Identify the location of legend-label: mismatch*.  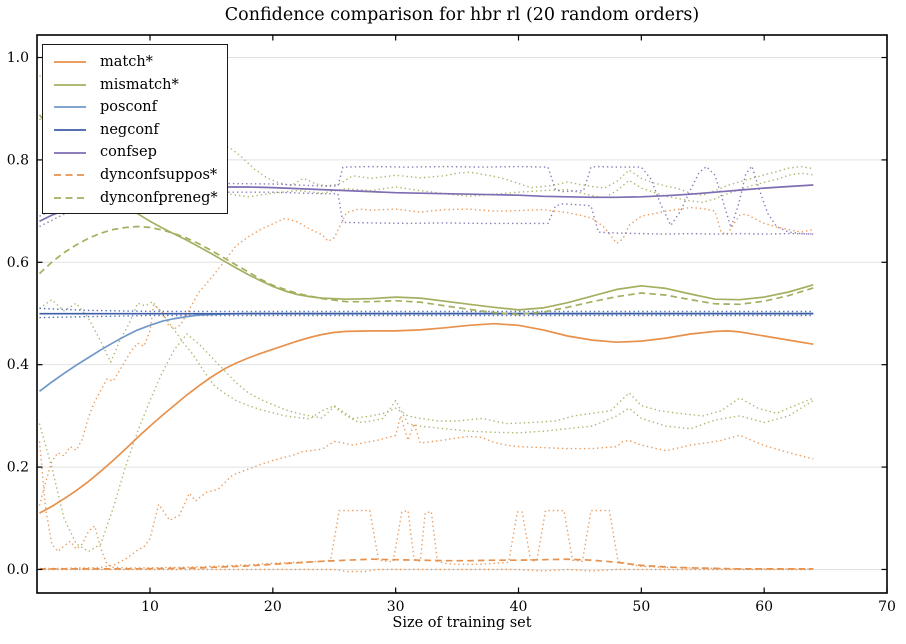
(139, 84).